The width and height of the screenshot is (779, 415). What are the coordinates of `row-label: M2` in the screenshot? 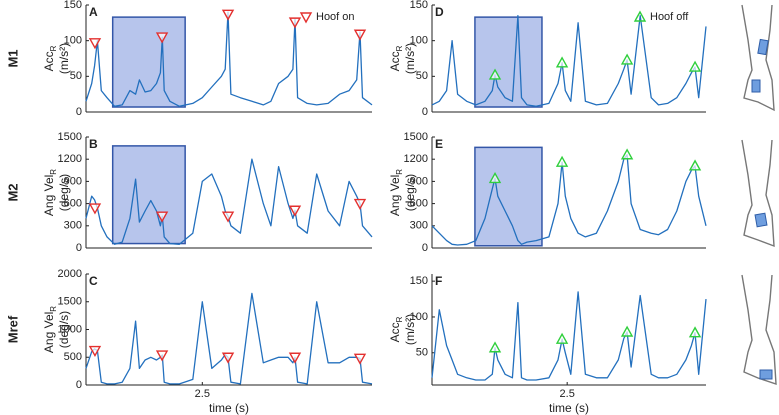 It's located at (12, 192).